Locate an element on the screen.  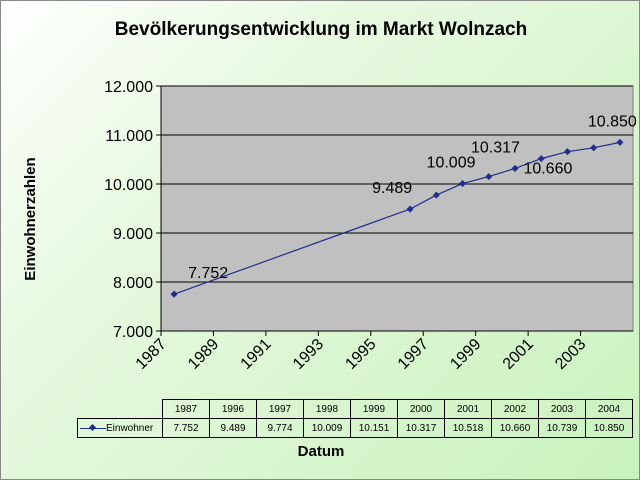
table-value-cell: 10.660 is located at coordinates (515, 428).